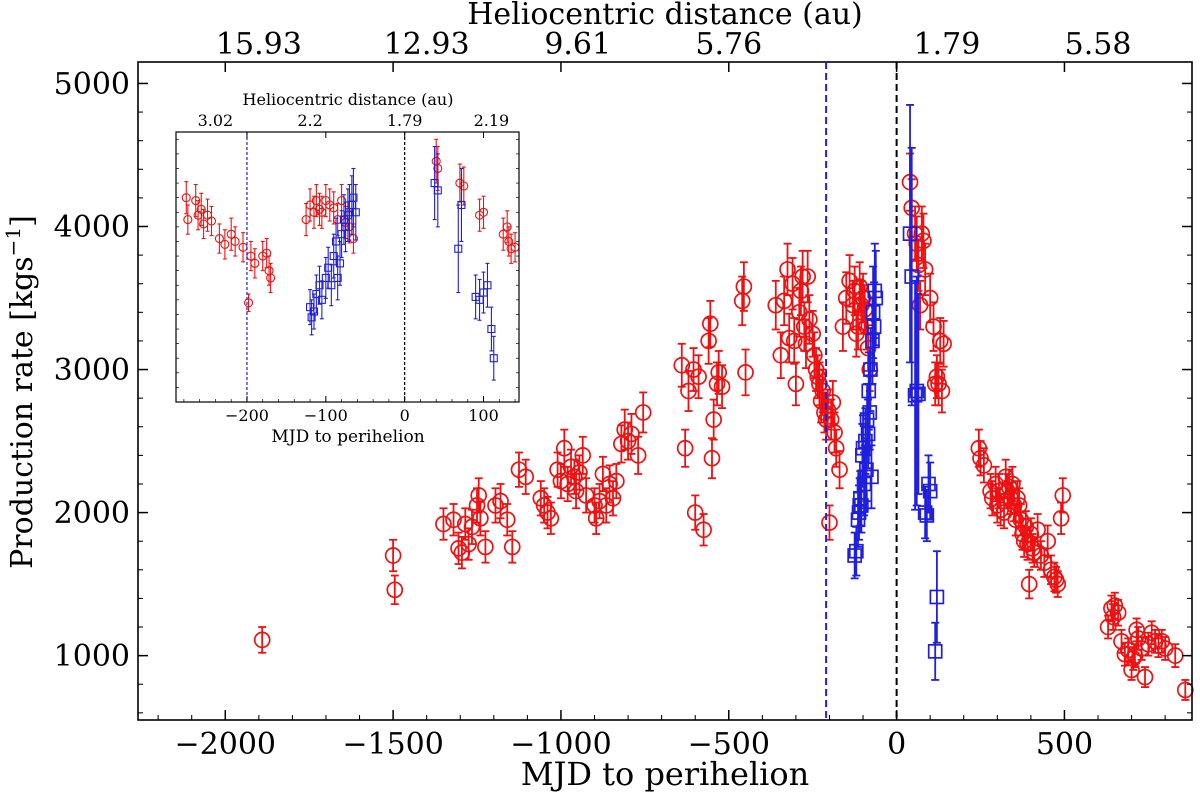 This screenshot has height=797, width=1200. I want to click on top-tick-label: 2.2, so click(309, 120).